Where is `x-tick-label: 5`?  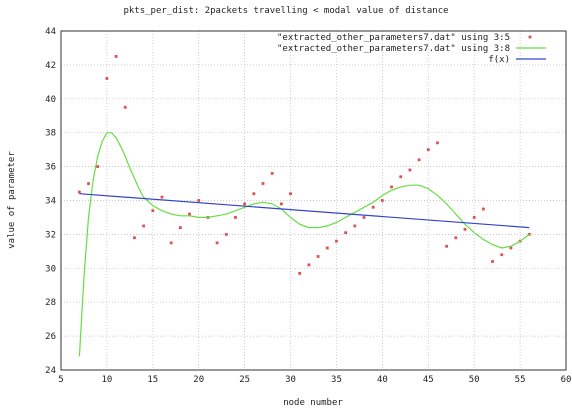 x-tick-label: 5 is located at coordinates (60, 380).